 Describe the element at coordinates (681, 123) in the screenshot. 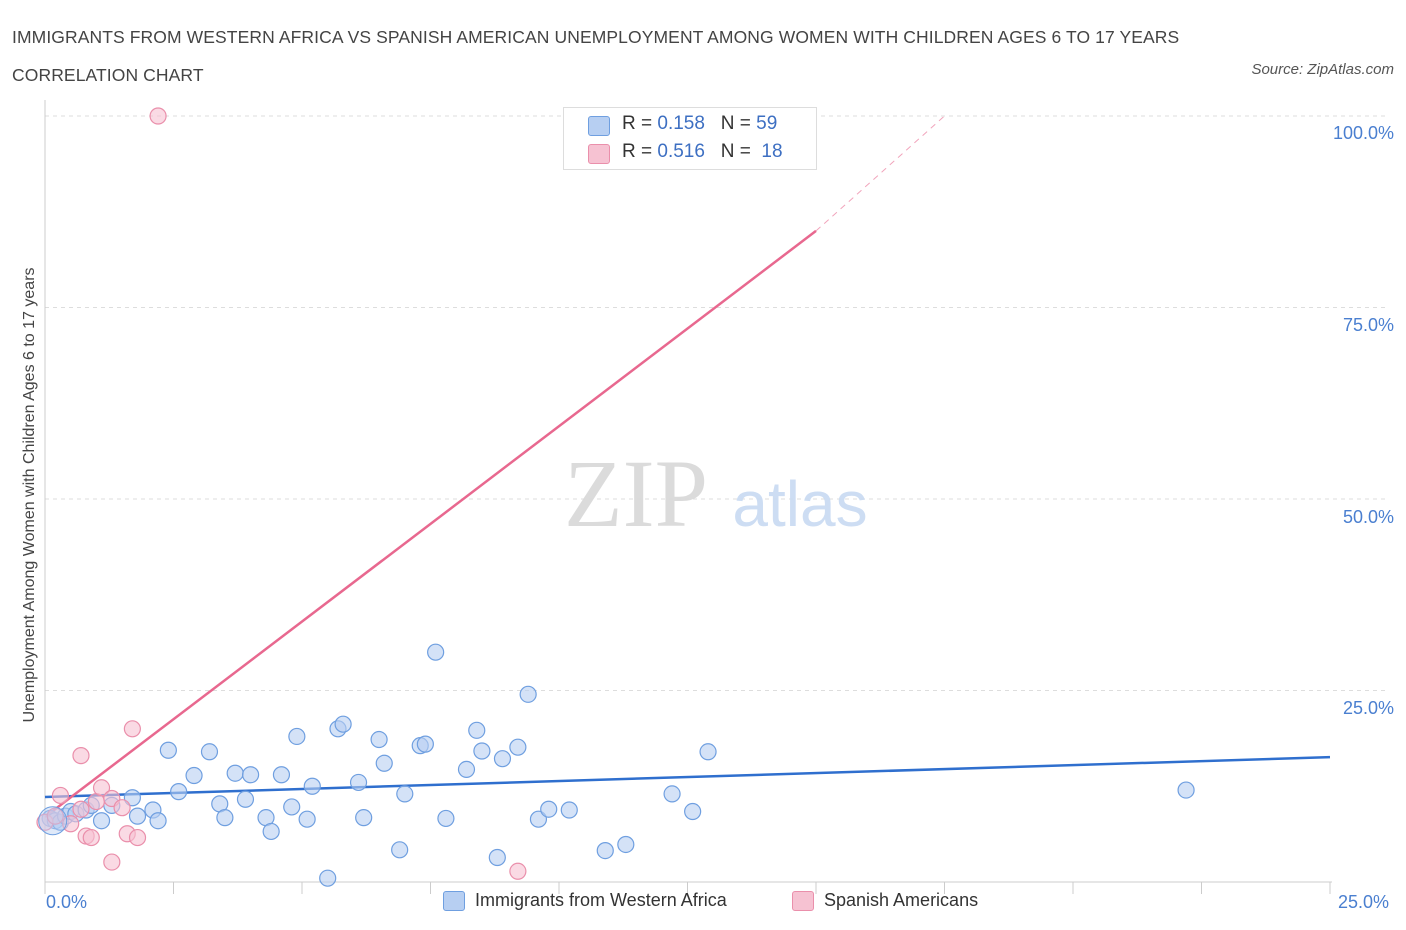

I see `legend-r-value: 0.158` at that location.